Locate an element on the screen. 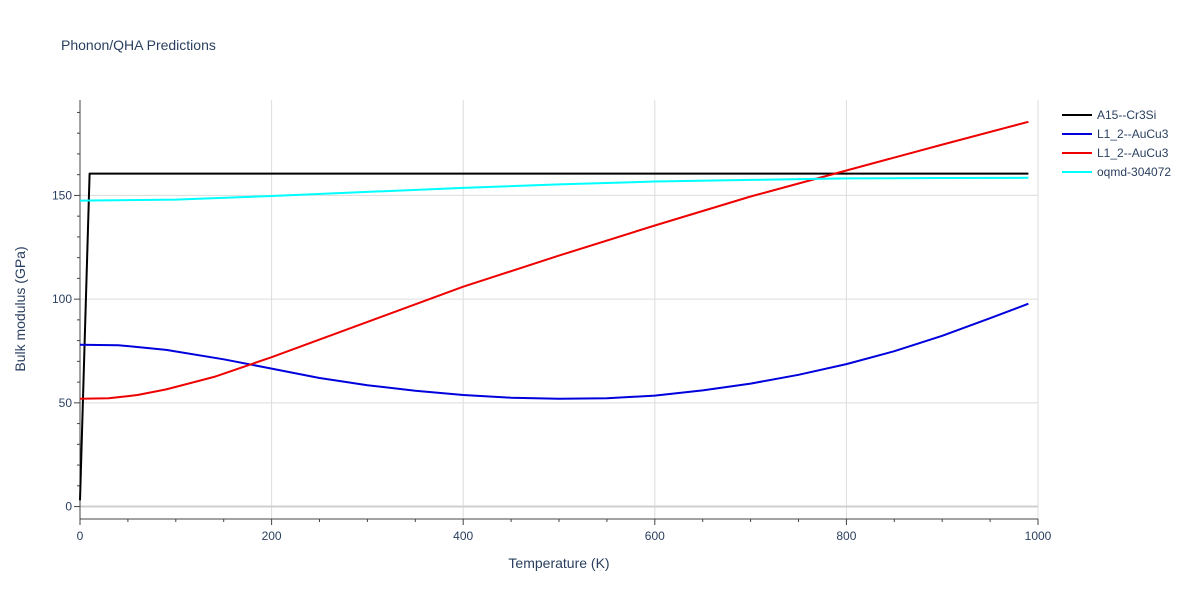 Image resolution: width=1200 pixels, height=600 pixels. legend-label: A15--Cr3Si is located at coordinates (1126, 115).